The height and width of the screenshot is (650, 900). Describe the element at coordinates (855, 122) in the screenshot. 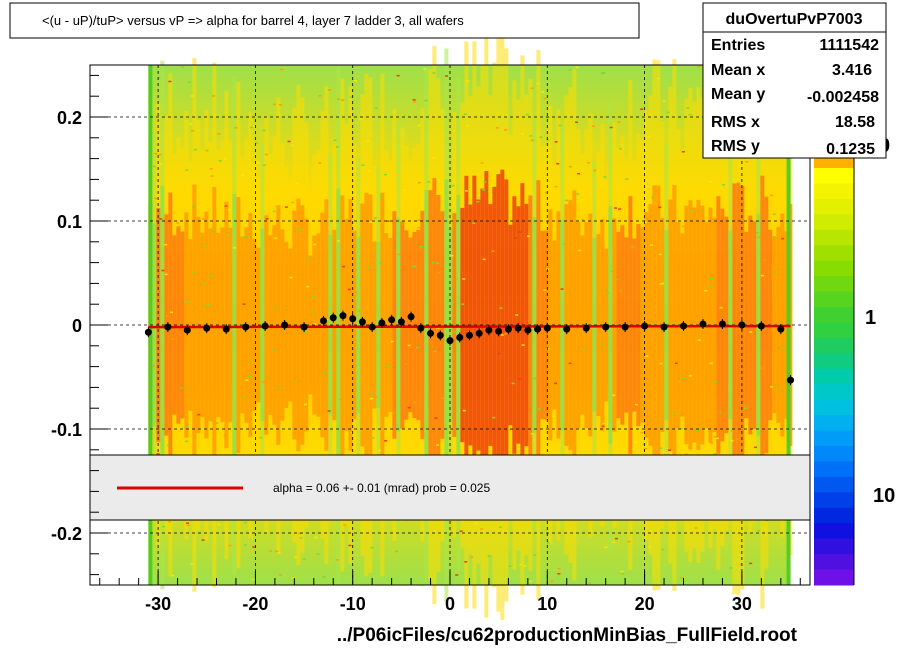

I see `stats-value-rms-x: 18.58` at that location.